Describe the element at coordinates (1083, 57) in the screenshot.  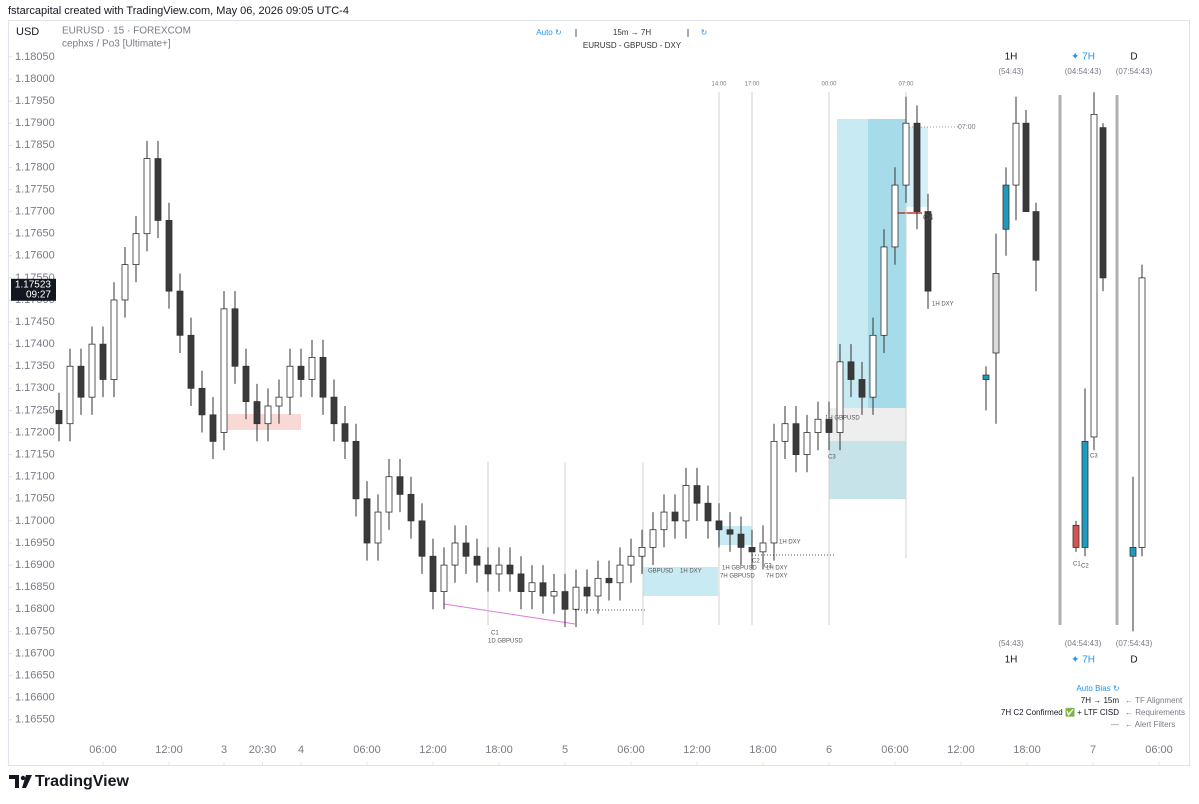
I see `htf-name: ✦ 7H` at that location.